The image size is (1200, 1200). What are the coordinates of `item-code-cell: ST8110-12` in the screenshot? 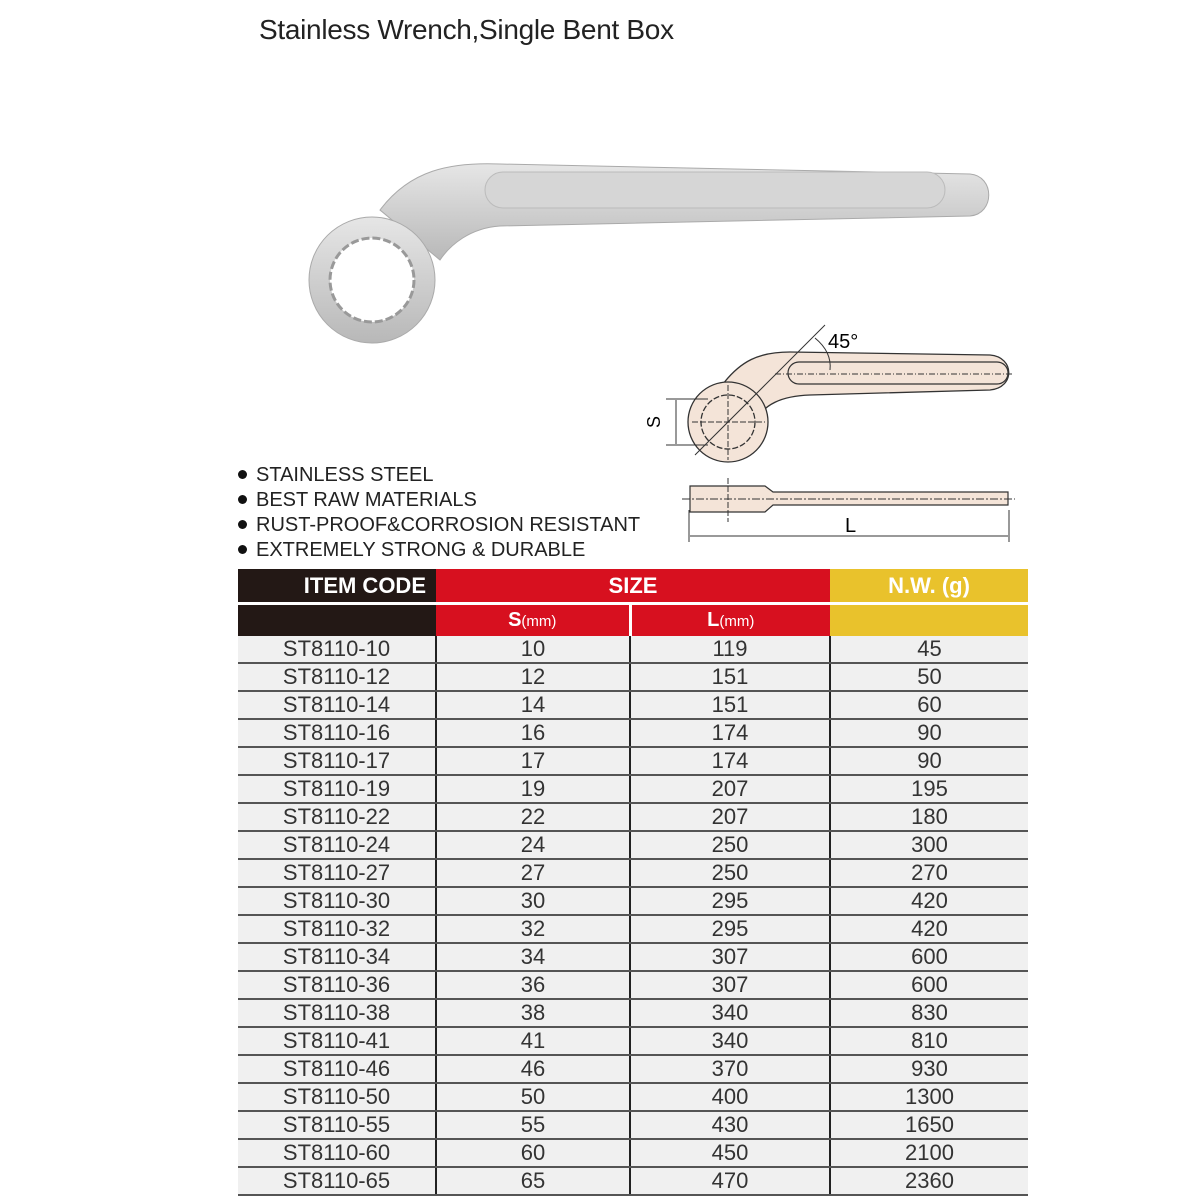 It's located at (337, 677).